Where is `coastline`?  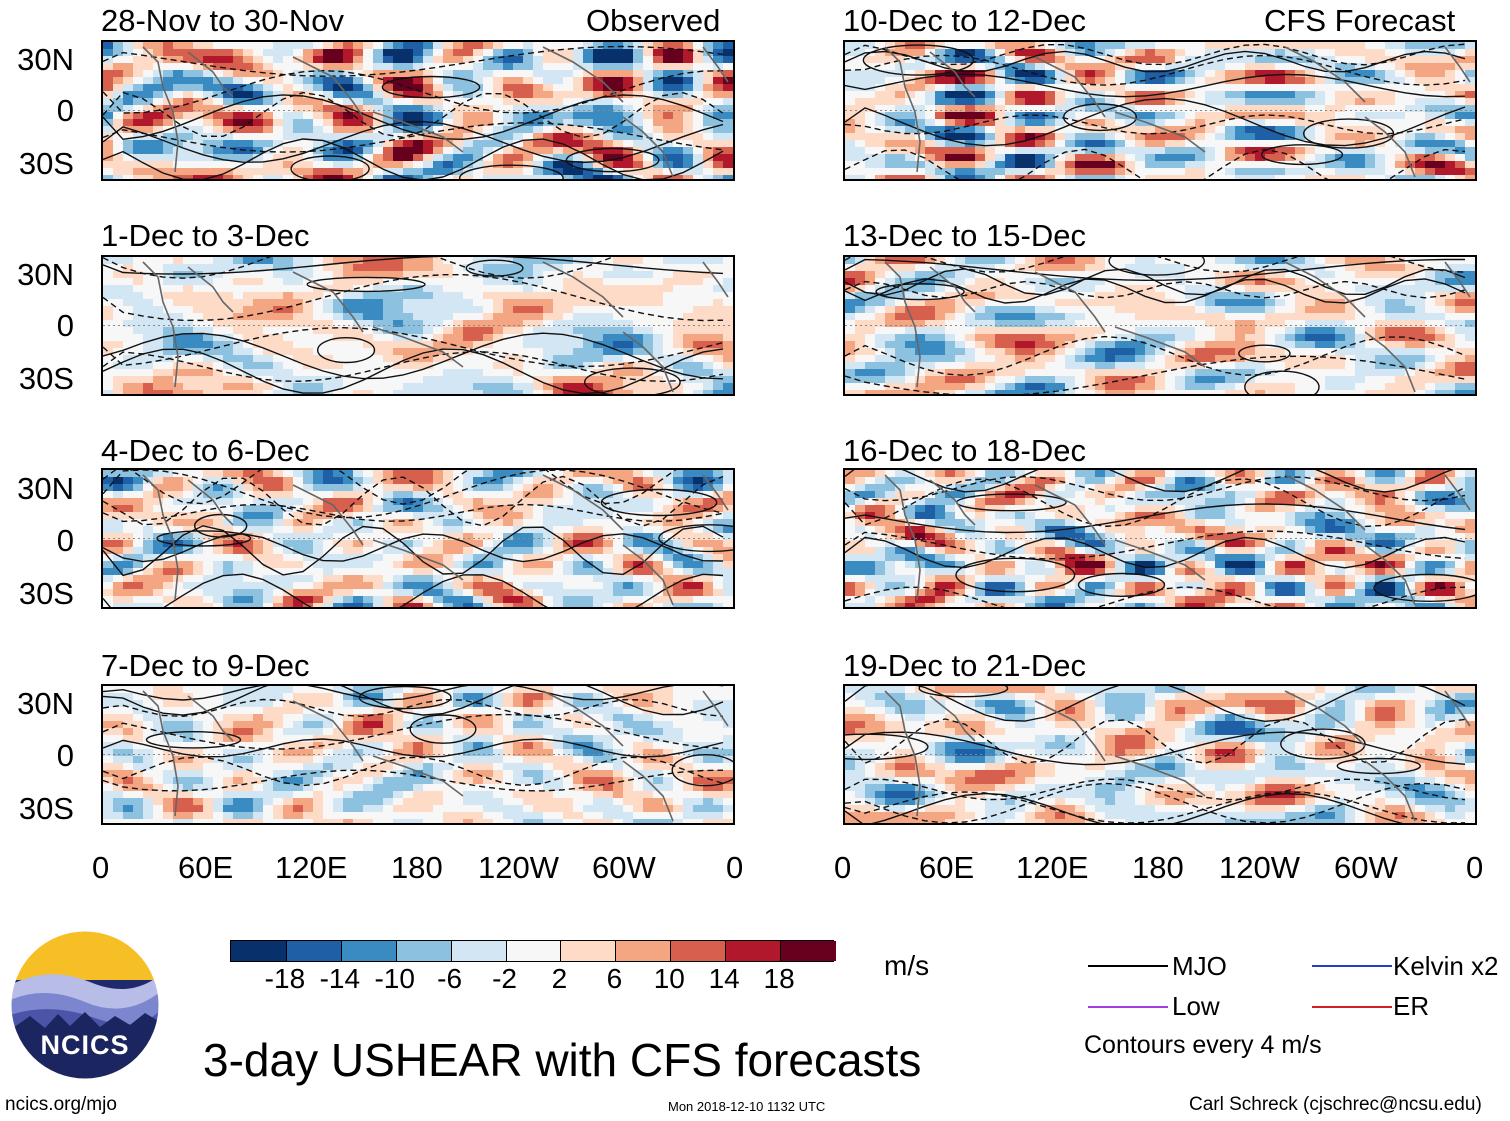
coastline is located at coordinates (210, 74).